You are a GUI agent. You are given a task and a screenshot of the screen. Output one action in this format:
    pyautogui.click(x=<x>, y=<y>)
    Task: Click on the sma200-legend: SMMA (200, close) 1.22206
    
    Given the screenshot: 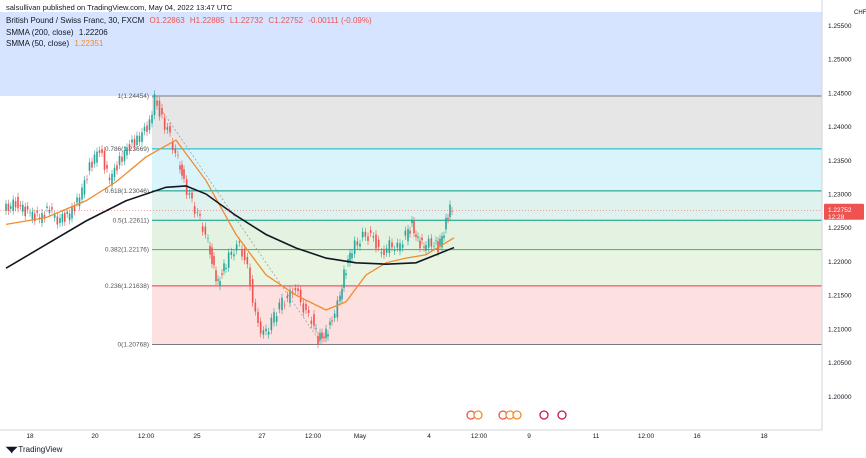 What is the action you would take?
    pyautogui.click(x=58, y=32)
    